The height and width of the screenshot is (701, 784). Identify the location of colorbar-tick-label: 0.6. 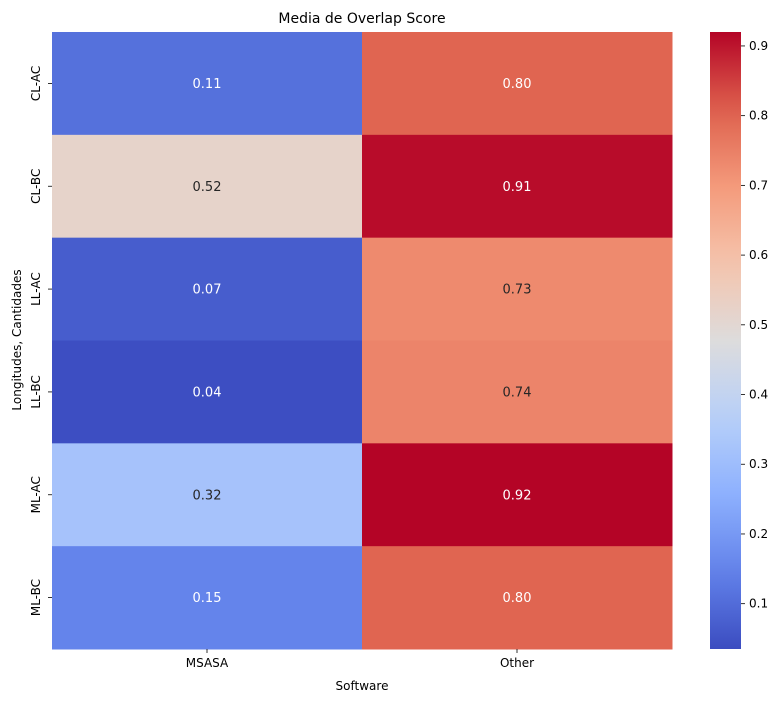
(758, 255).